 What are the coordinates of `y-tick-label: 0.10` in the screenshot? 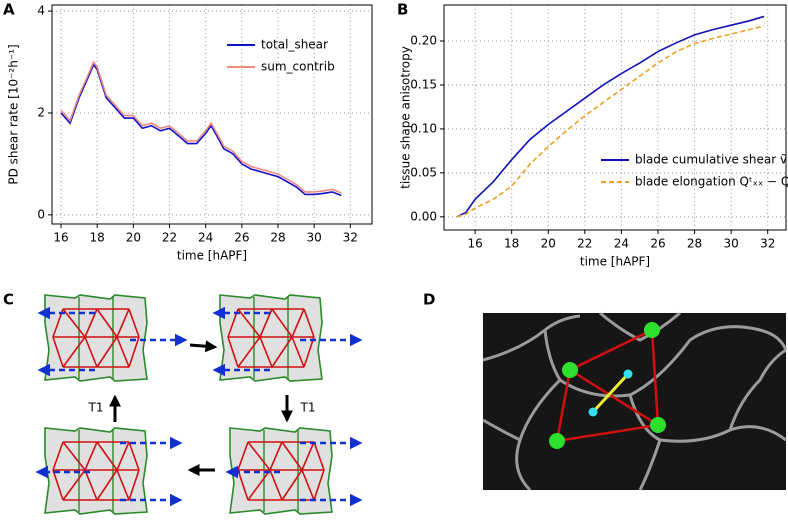 It's located at (423, 128).